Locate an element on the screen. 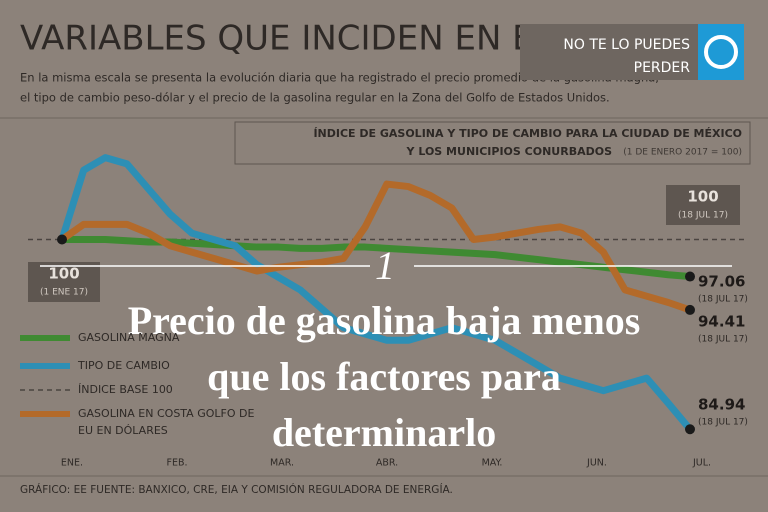 The width and height of the screenshot is (768, 512). end-label: 94.41 is located at coordinates (721, 322).